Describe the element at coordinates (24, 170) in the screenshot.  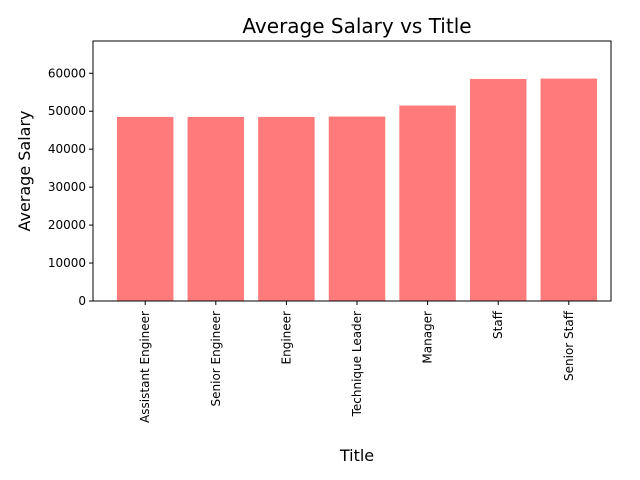
I see `y-axis-label: Average Salary` at that location.